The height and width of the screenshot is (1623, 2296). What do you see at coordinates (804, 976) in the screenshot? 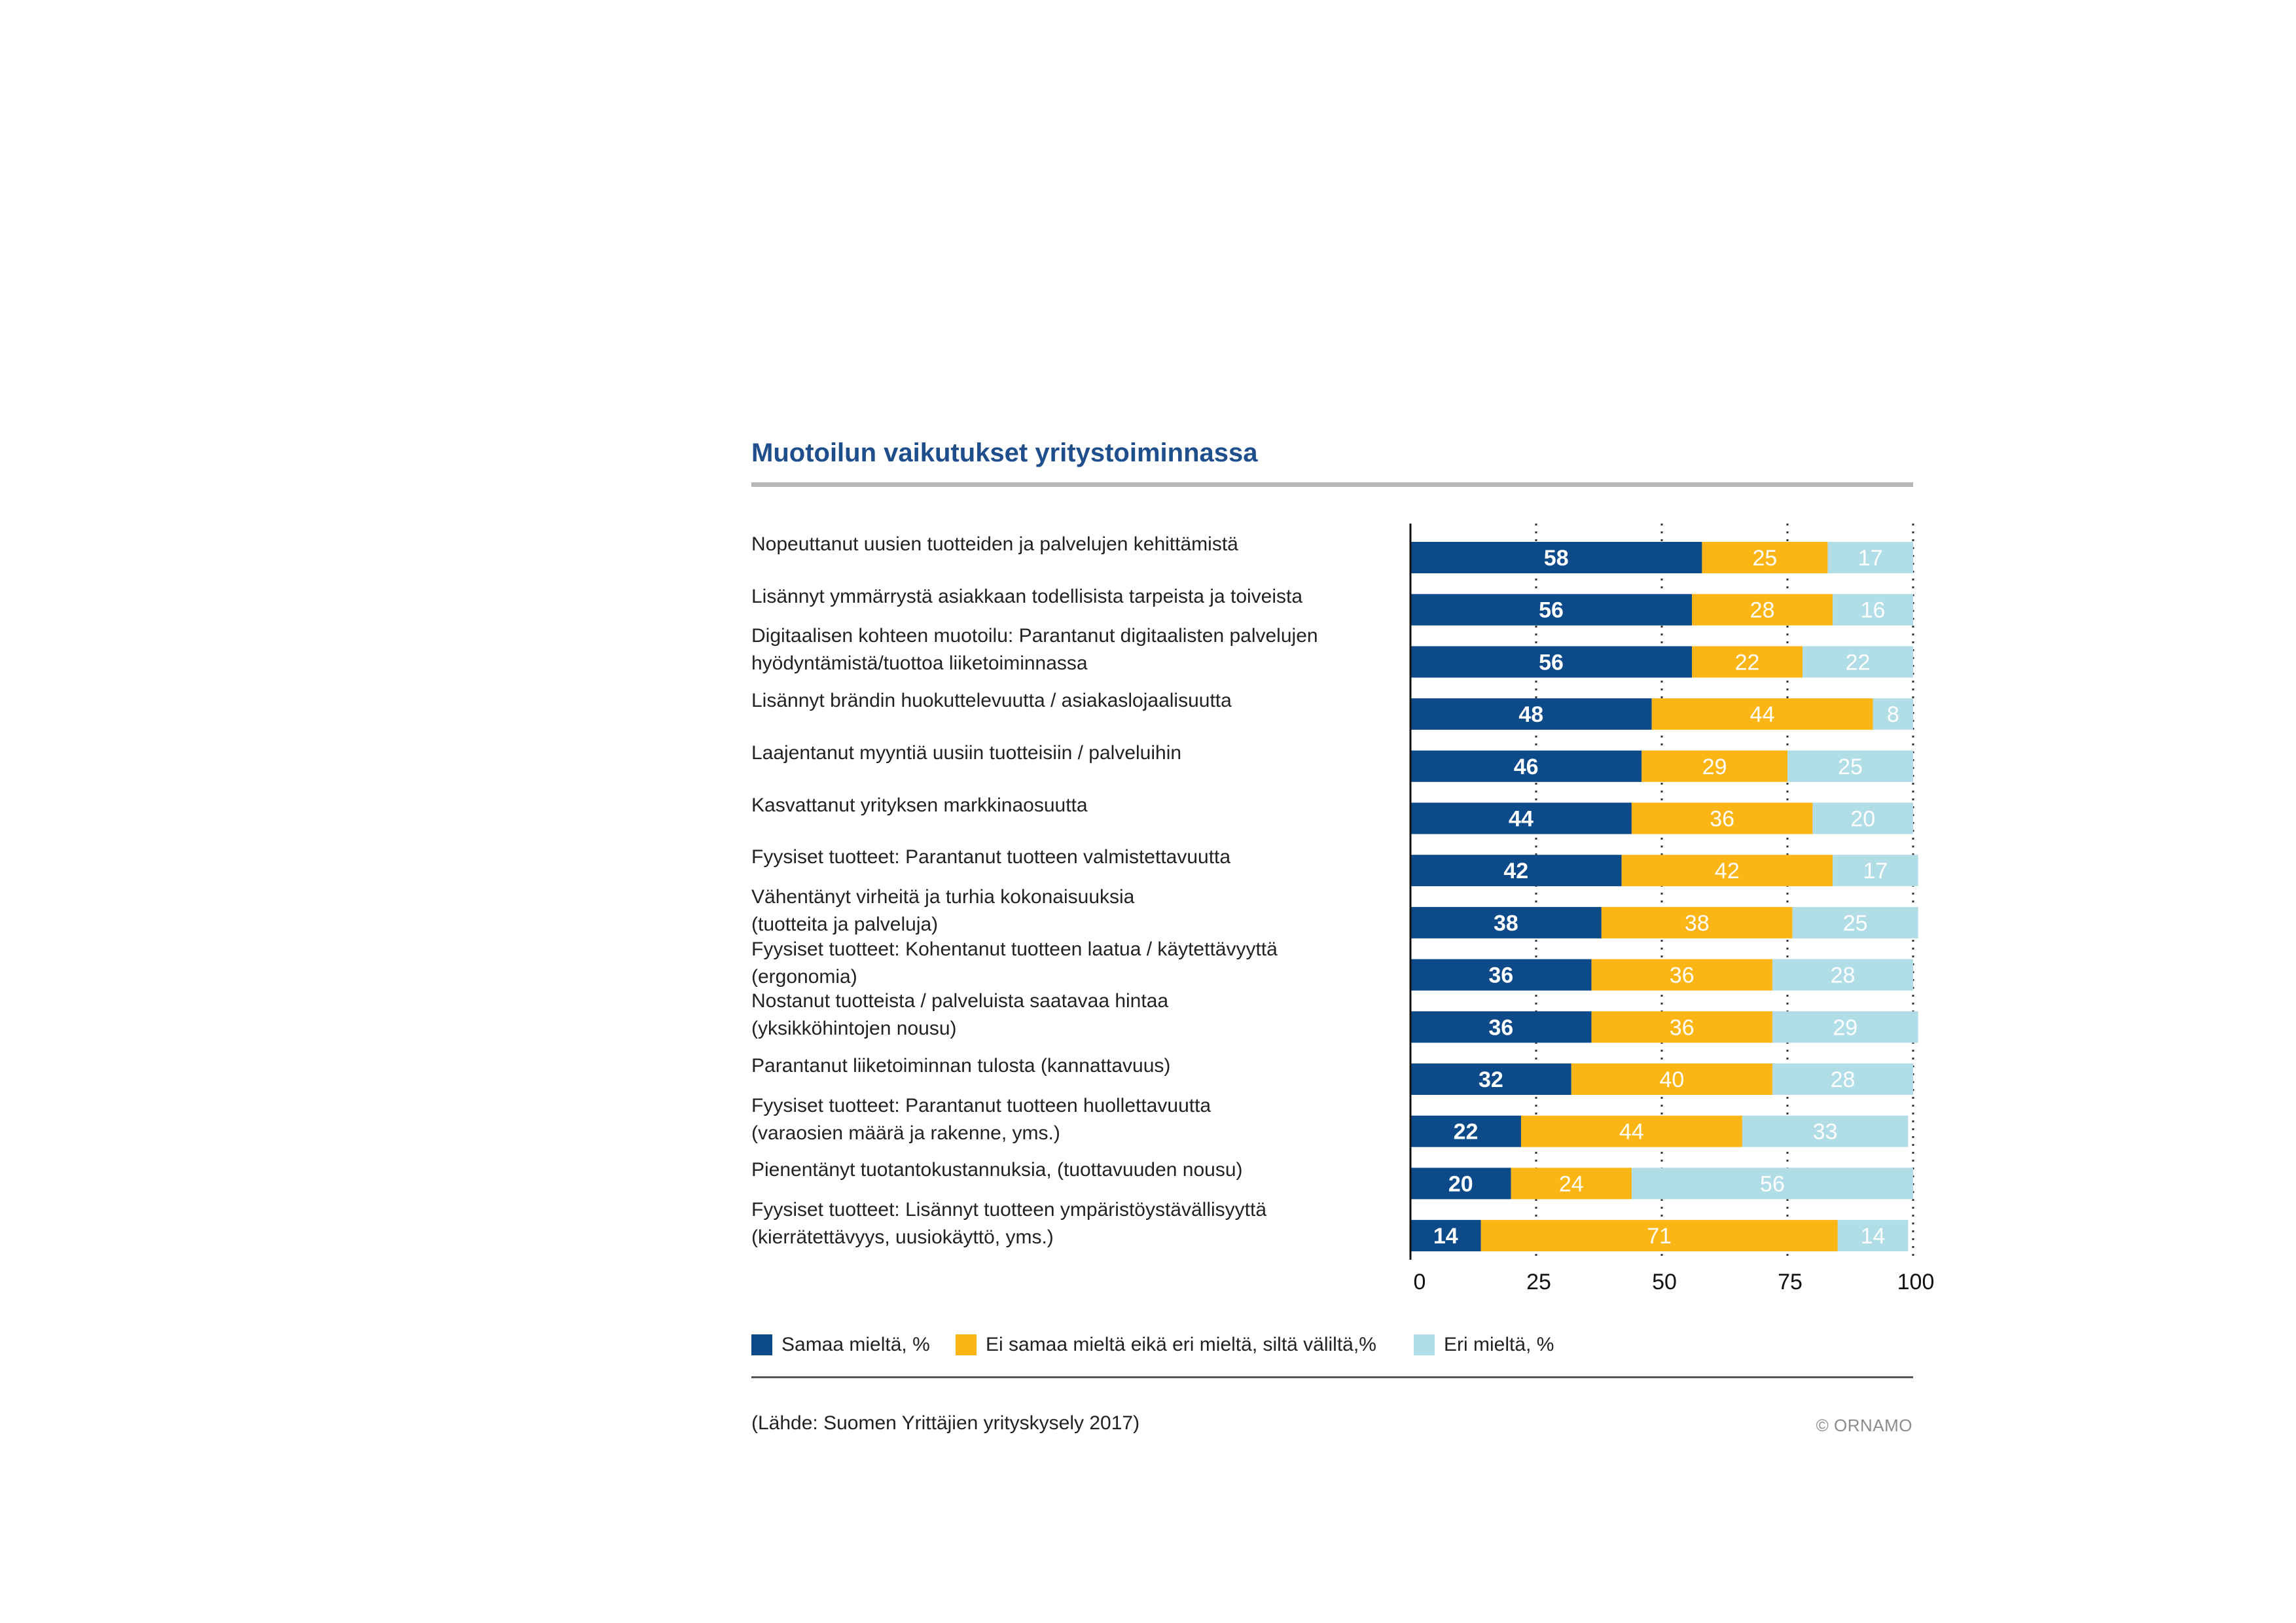
I see `category-label-line: (ergonomia)` at bounding box center [804, 976].